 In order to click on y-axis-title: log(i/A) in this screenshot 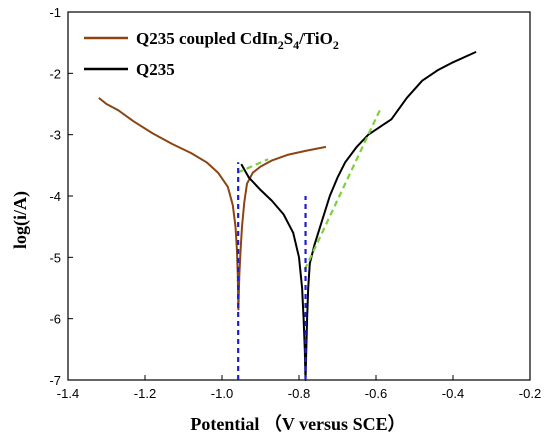, I will do `click(20, 220)`.